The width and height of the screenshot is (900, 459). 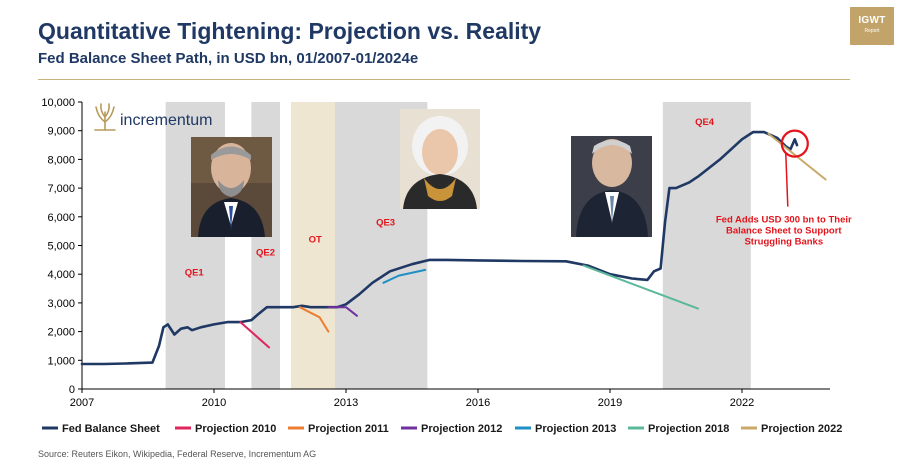 I want to click on legend-label-projection-2018: Projection 2018, so click(x=688, y=429).